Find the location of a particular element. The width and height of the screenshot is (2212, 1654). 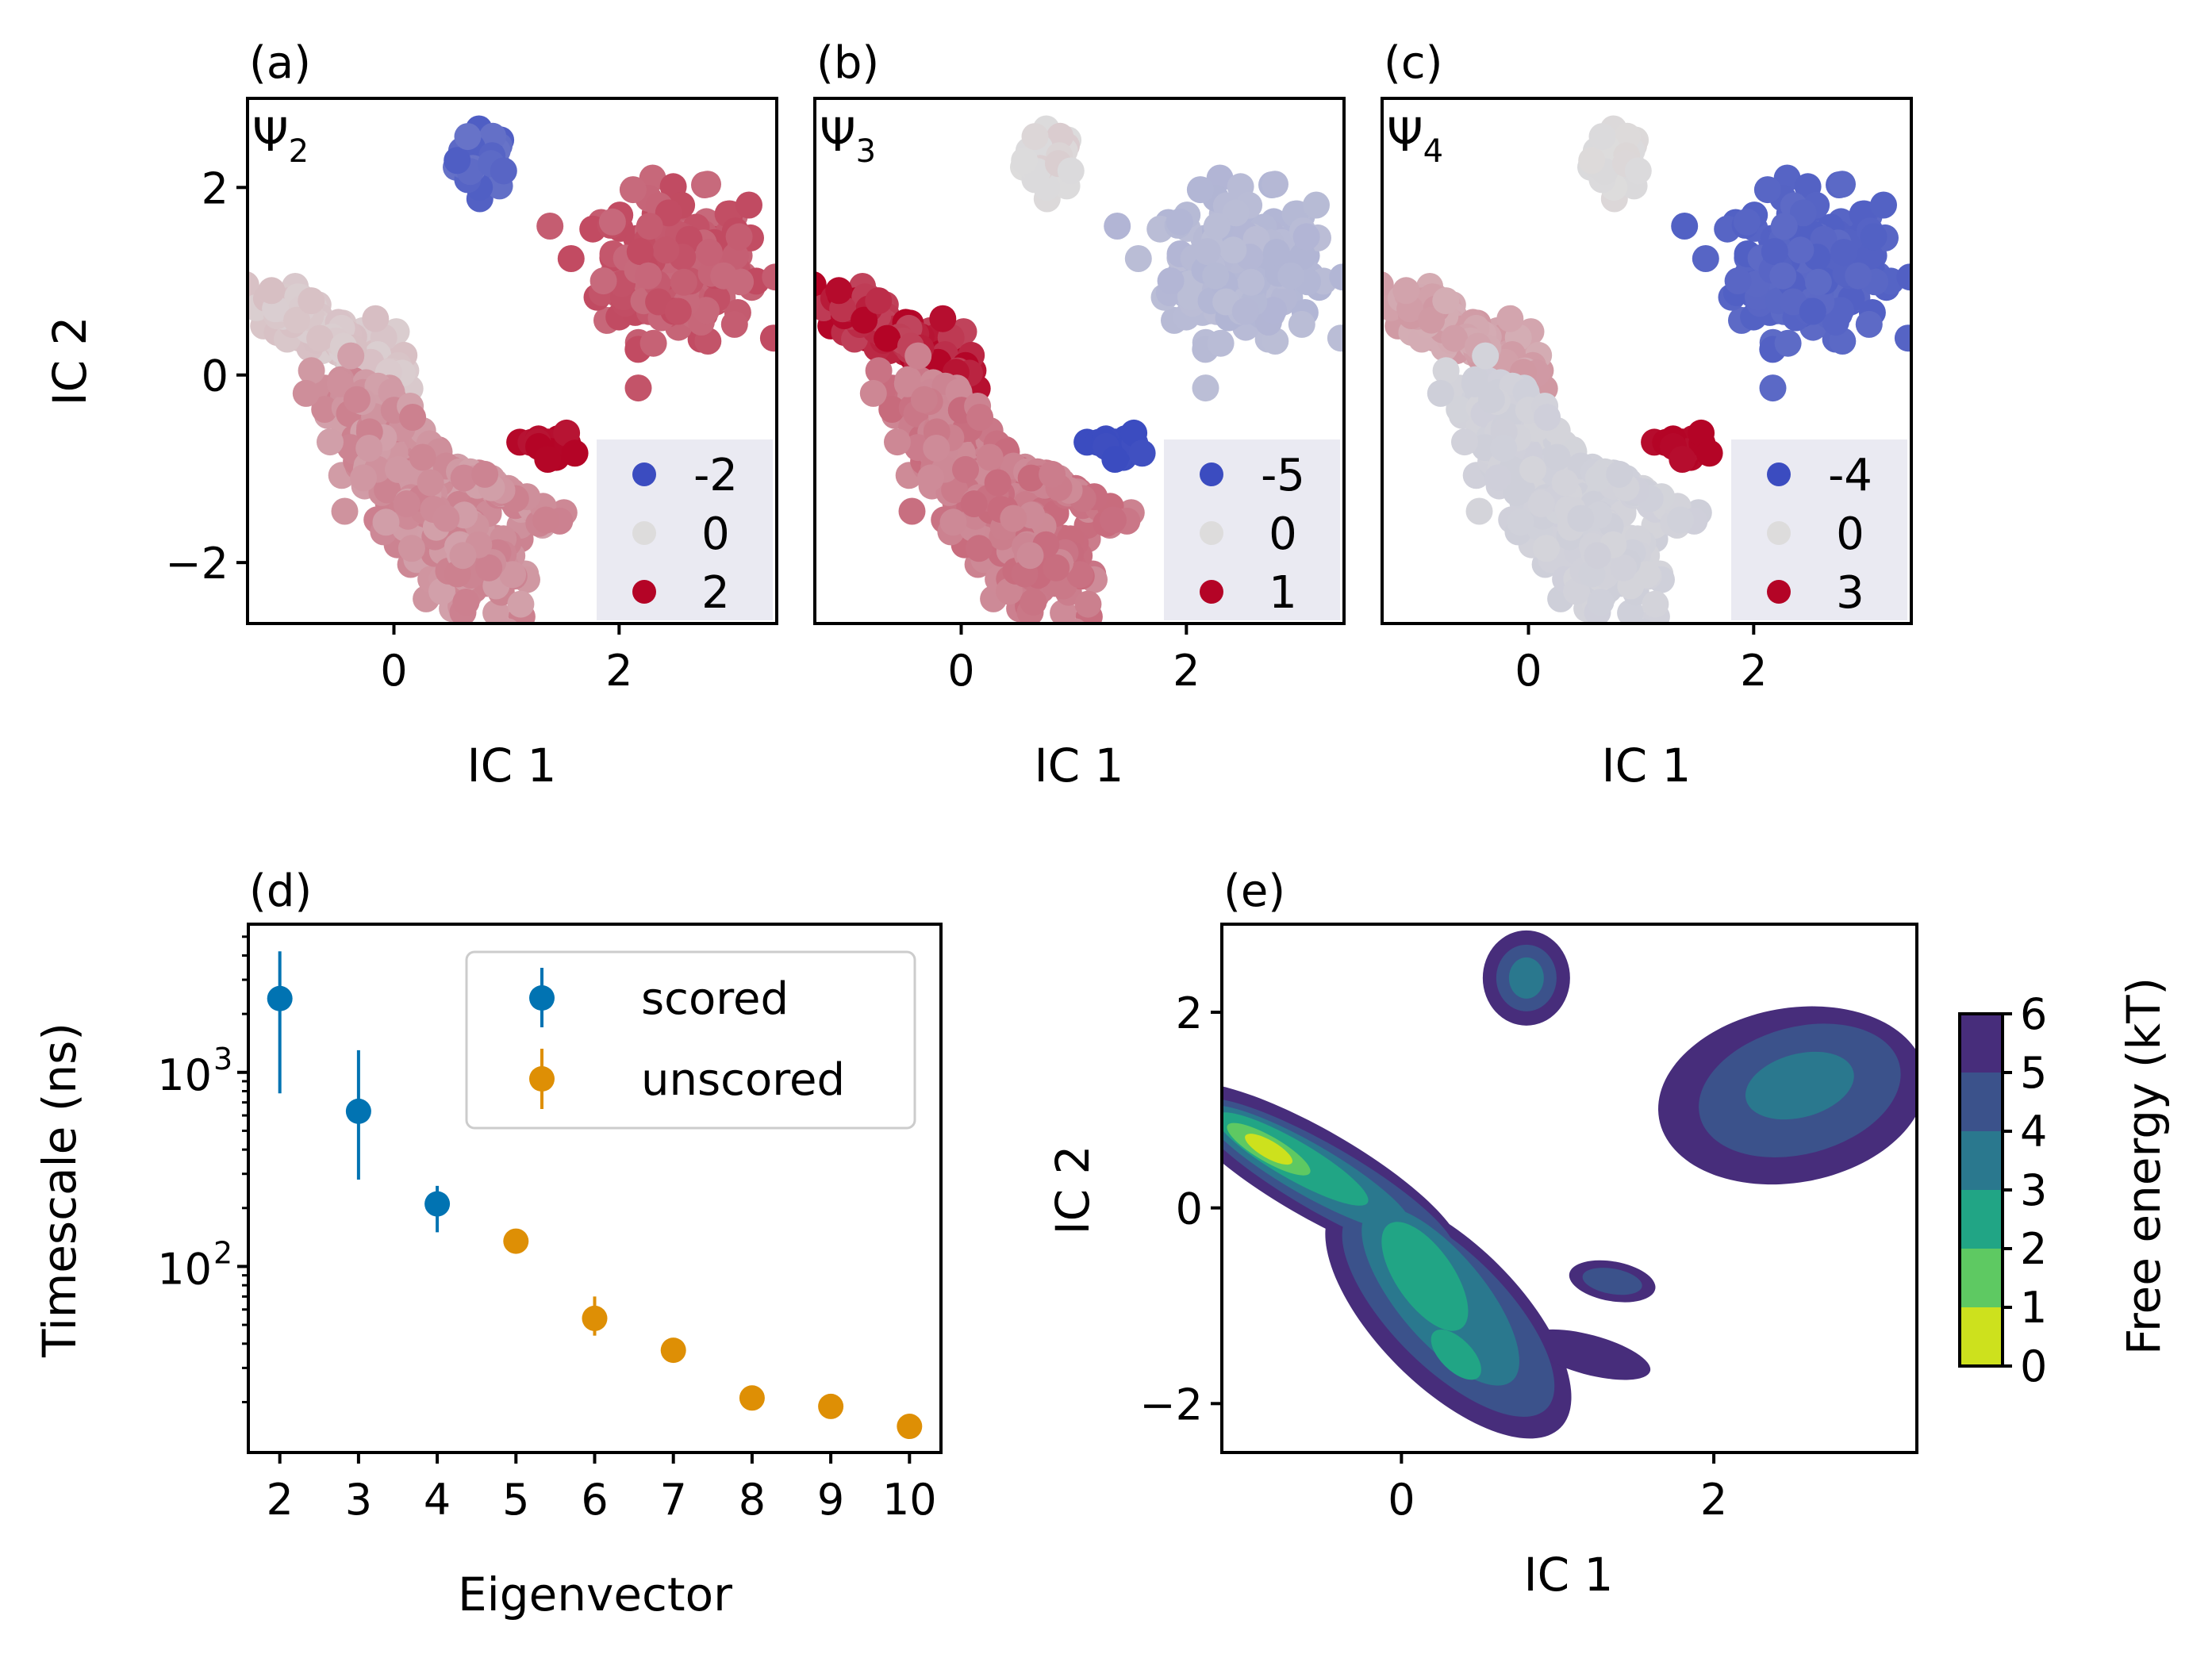

legend-marker is located at coordinates (1212, 533).